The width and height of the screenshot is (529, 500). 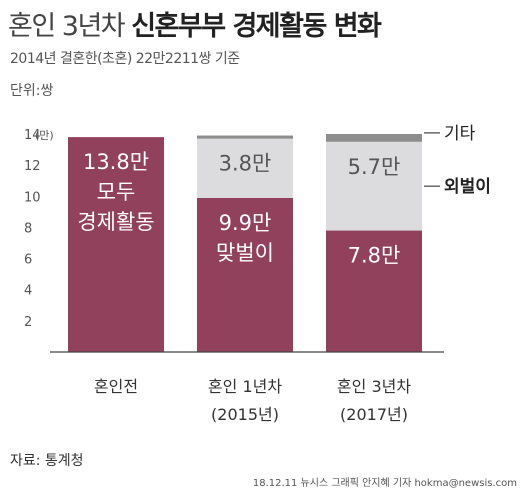 I want to click on bar-value-label: 경제활동, so click(x=115, y=222).